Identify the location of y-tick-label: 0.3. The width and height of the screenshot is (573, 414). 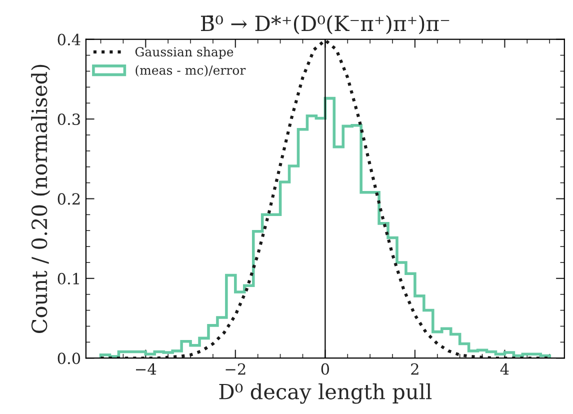
(69, 119).